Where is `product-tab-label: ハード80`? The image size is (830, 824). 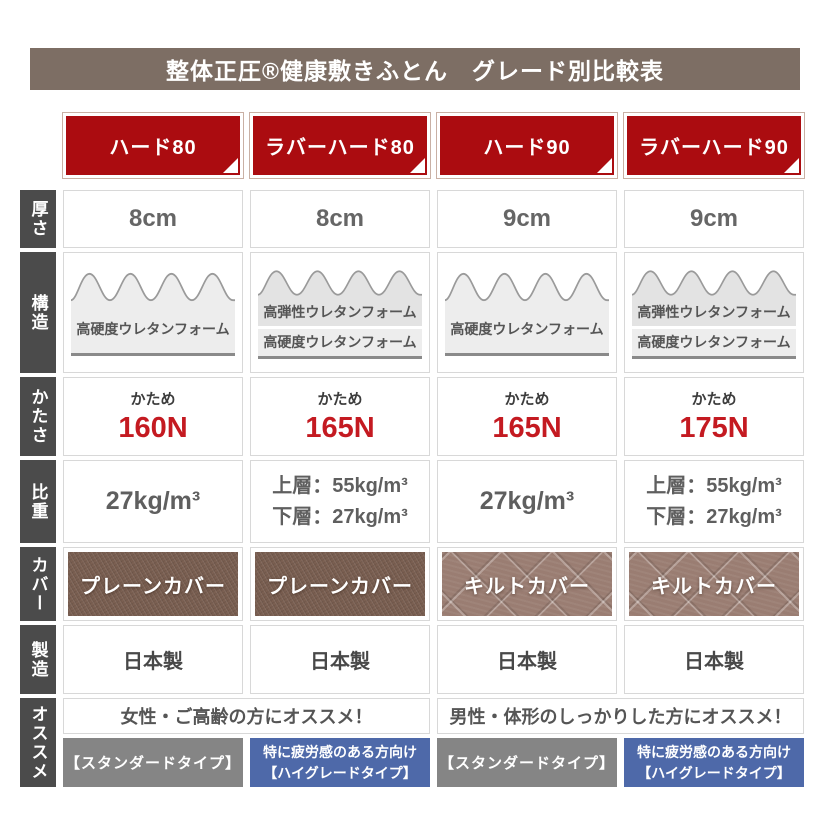
product-tab-label: ハード80 is located at coordinates (153, 148).